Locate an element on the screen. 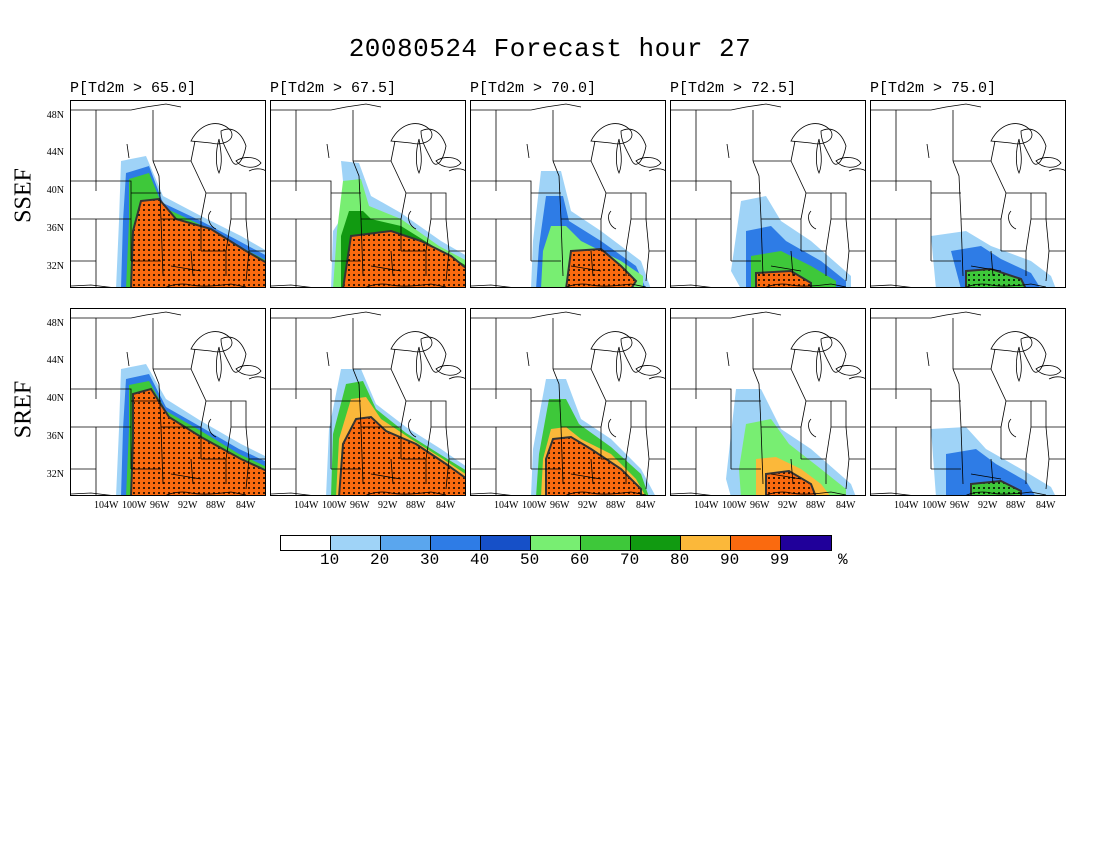 The image size is (1100, 850). colorbar-tick-label: 40 is located at coordinates (480, 560).